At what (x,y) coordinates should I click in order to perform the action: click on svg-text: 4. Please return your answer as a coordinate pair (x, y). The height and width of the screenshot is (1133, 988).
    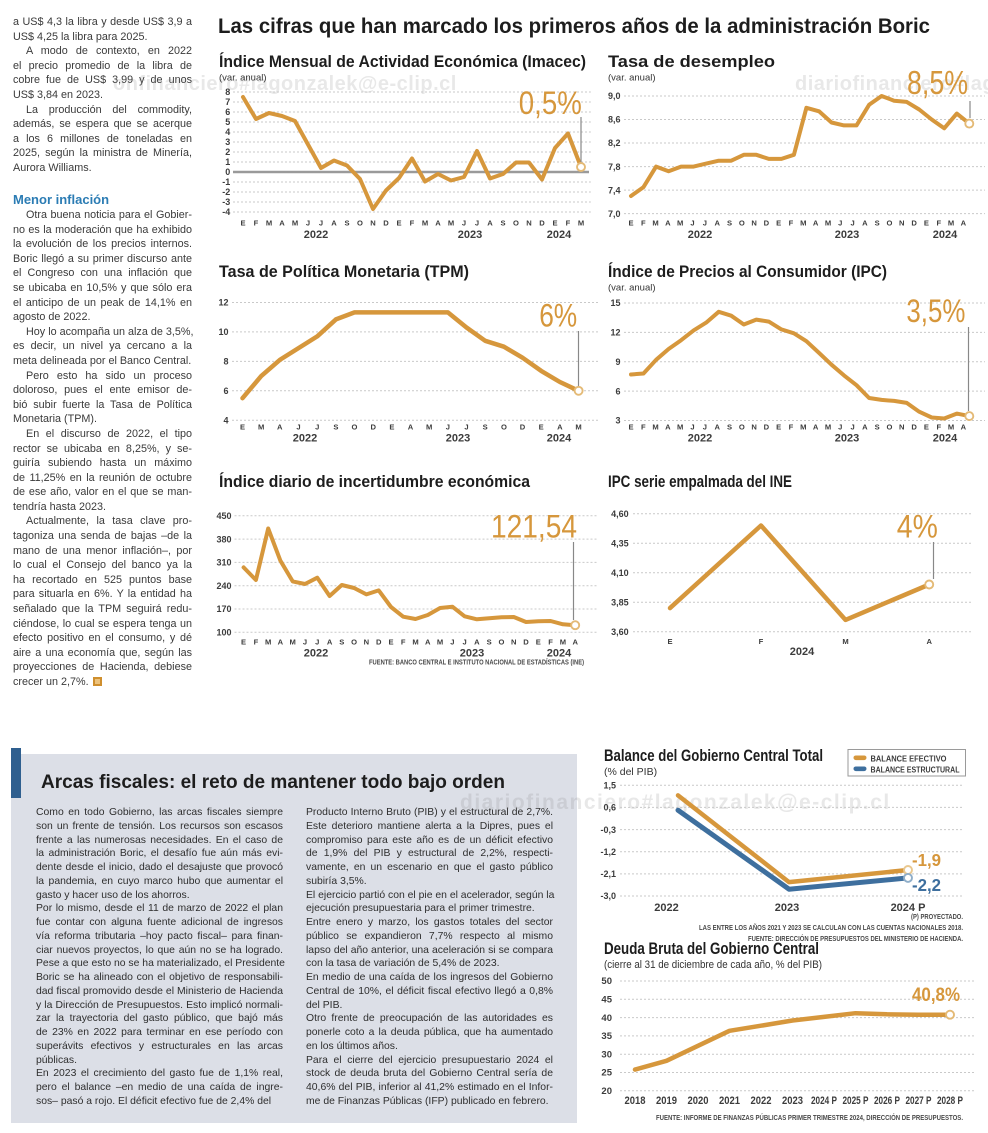
    Looking at the image, I should click on (225, 421).